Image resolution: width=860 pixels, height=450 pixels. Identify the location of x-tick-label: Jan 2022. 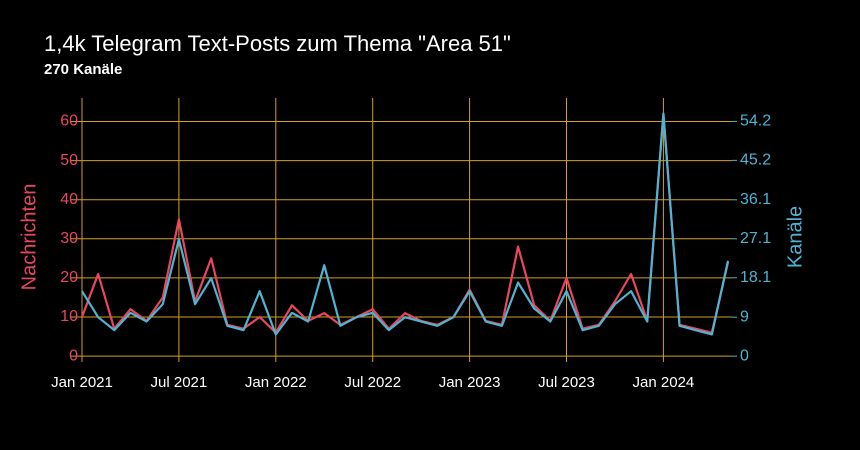
(276, 382).